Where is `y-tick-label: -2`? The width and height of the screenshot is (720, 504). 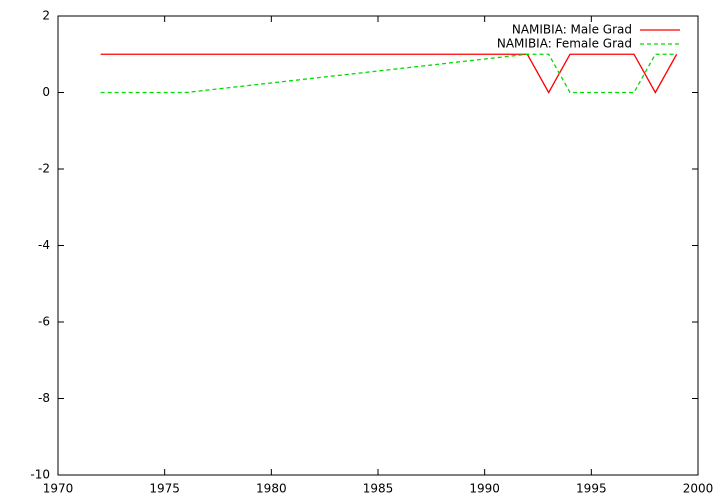
y-tick-label: -2 is located at coordinates (44, 169).